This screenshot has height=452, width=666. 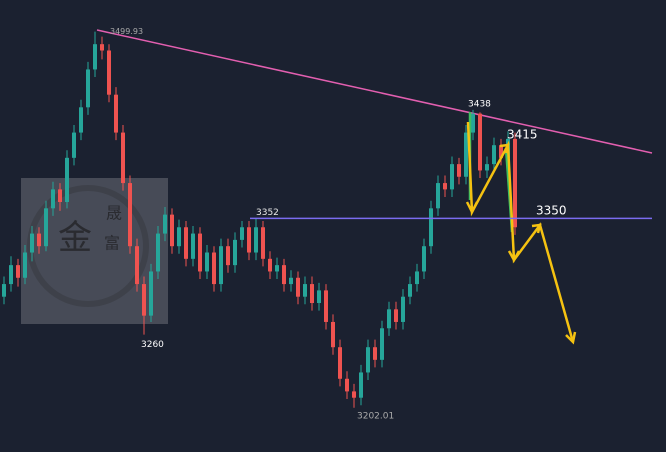 I want to click on arrow-path, so click(x=520, y=232).